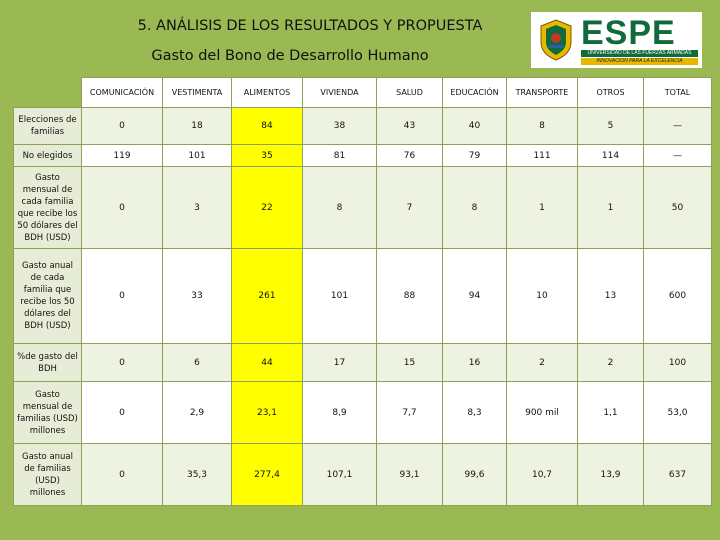 The height and width of the screenshot is (540, 720). I want to click on table-cell: 1,1, so click(610, 412).